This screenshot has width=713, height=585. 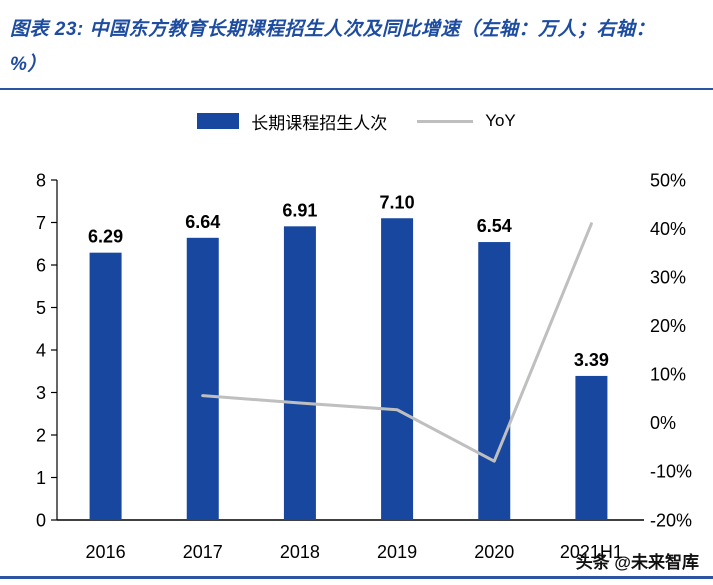 What do you see at coordinates (668, 277) in the screenshot?
I see `right-axis-tick-label: 30%` at bounding box center [668, 277].